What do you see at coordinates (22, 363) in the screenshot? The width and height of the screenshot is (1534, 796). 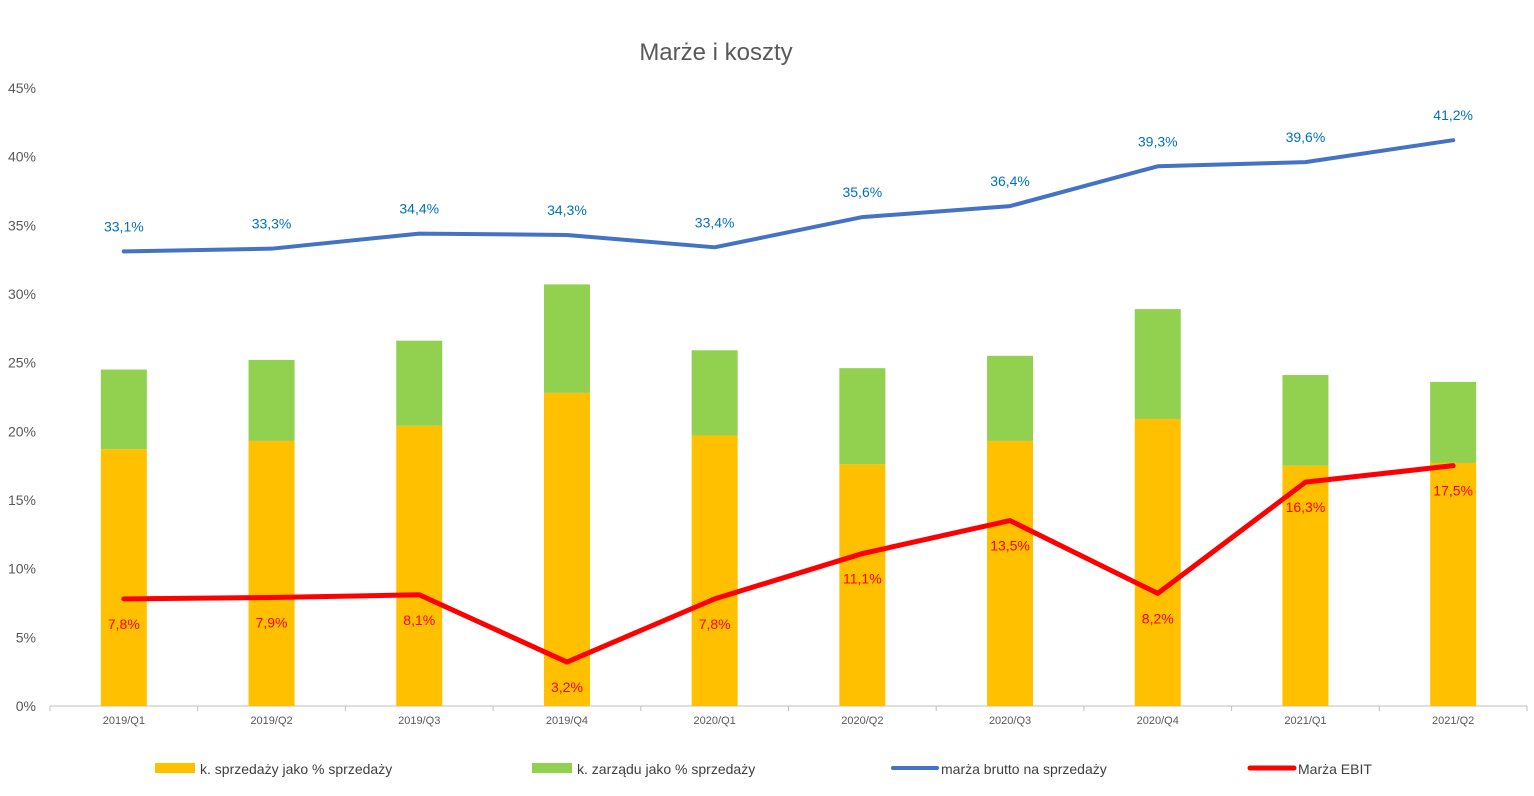 I see `y-tick-label: 25%` at bounding box center [22, 363].